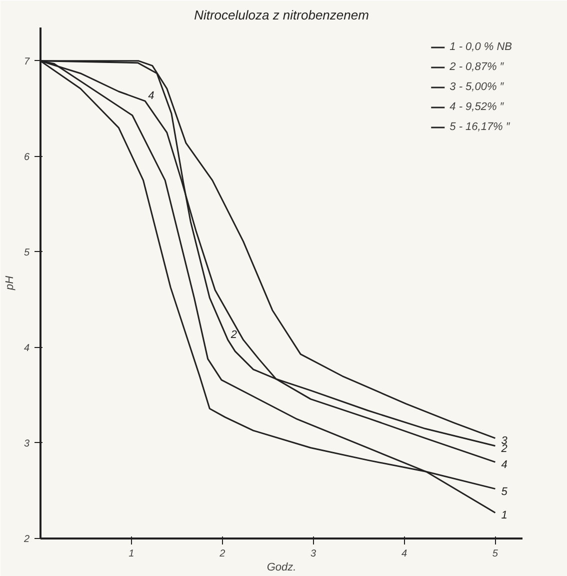 This screenshot has width=567, height=576. What do you see at coordinates (27, 444) in the screenshot?
I see `y-tick-label: 3` at bounding box center [27, 444].